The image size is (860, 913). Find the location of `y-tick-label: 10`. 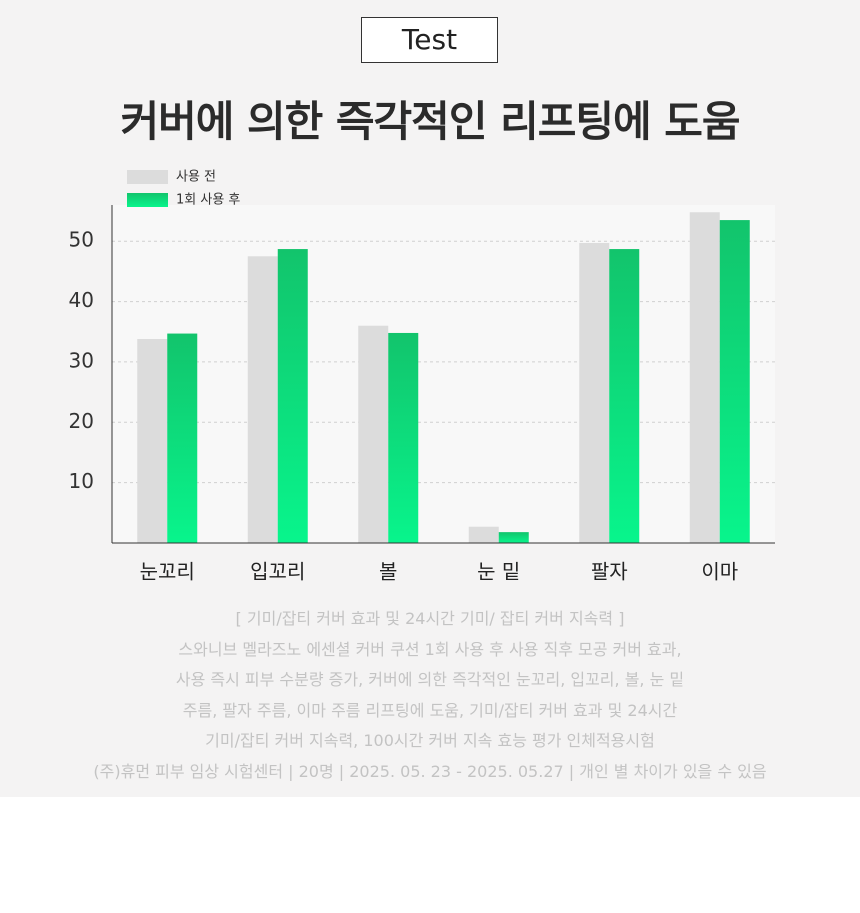

y-tick-label: 10 is located at coordinates (81, 481).